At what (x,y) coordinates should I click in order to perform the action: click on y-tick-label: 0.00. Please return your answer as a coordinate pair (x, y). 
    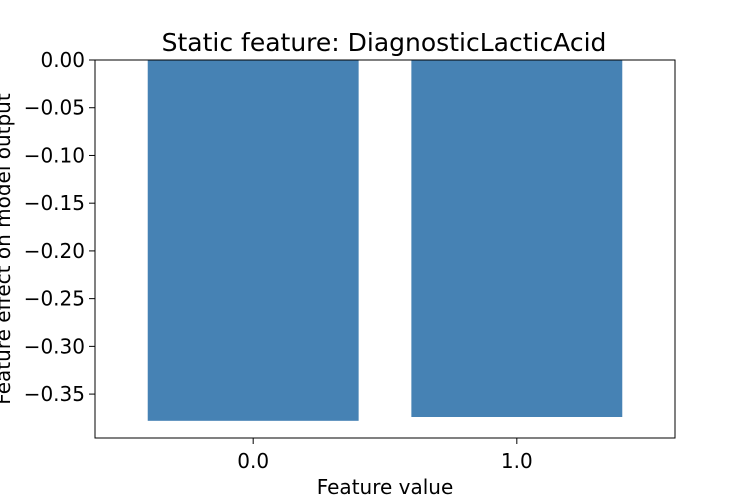
    Looking at the image, I should click on (62, 60).